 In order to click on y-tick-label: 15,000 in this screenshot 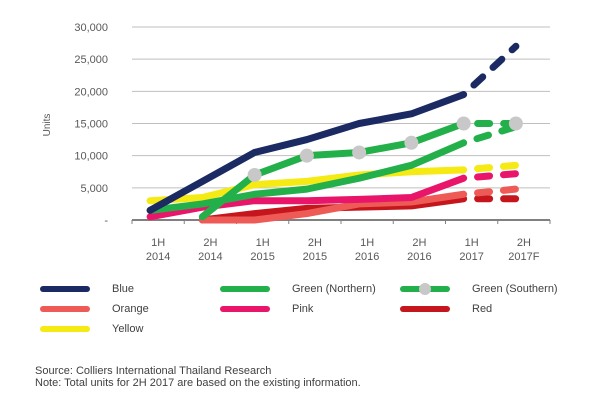, I will do `click(91, 125)`.